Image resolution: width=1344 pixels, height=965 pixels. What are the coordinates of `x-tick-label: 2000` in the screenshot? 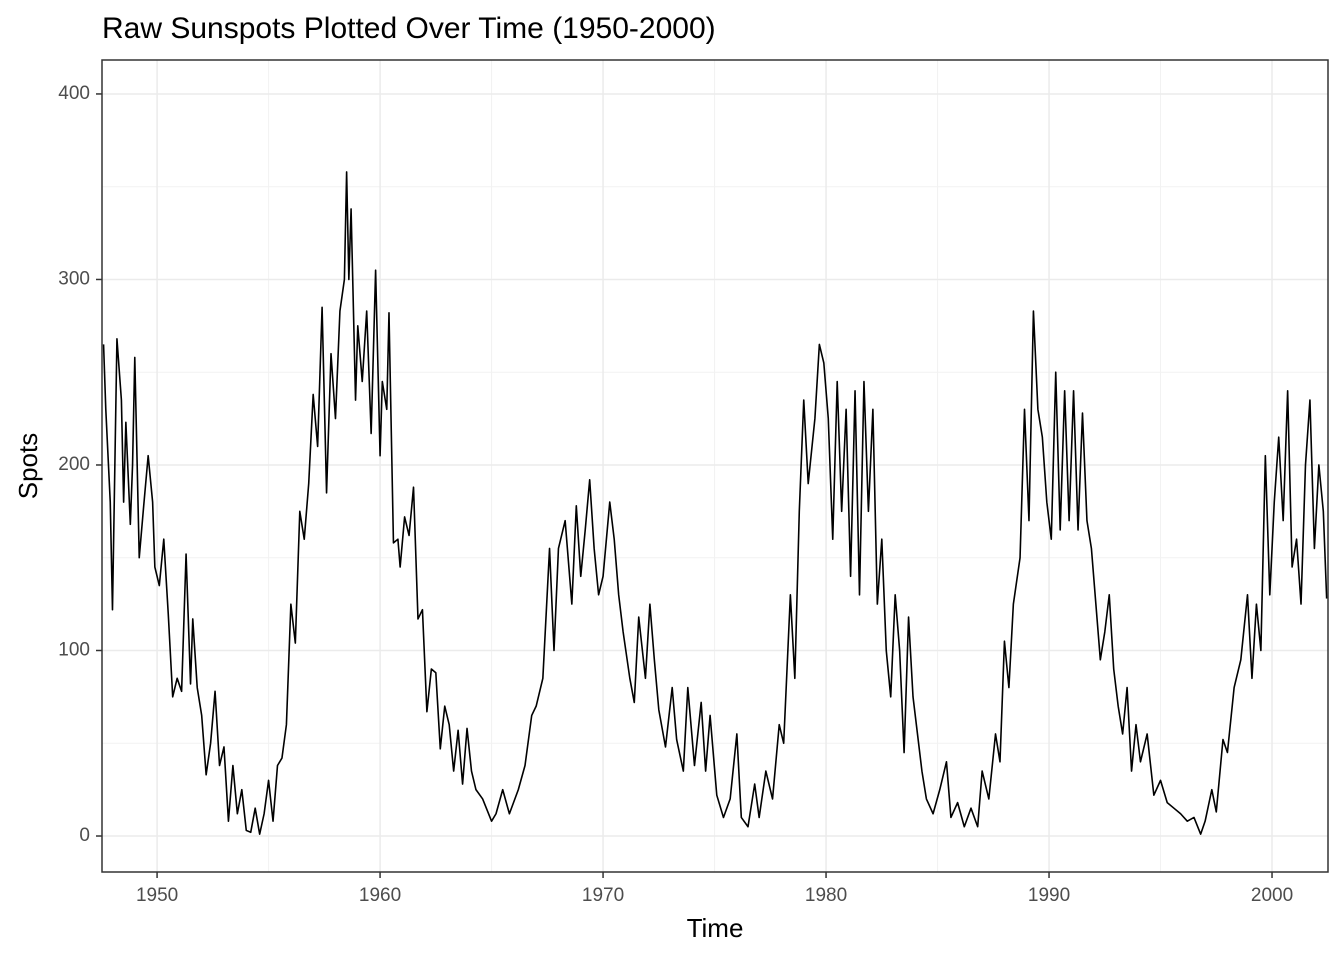 It's located at (1272, 895).